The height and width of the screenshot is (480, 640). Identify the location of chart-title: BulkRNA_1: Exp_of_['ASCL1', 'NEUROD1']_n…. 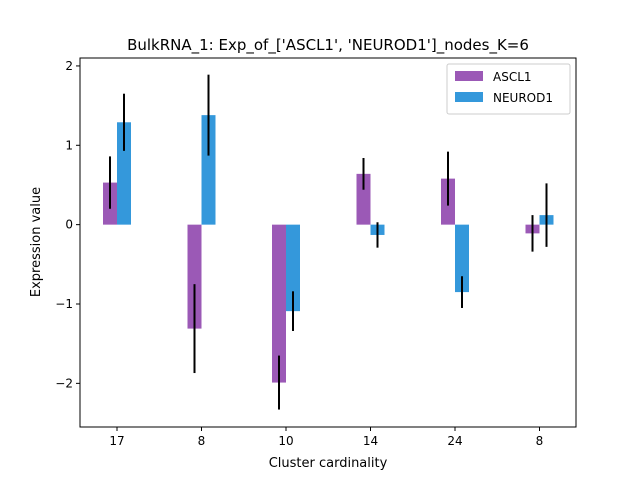
(328, 45).